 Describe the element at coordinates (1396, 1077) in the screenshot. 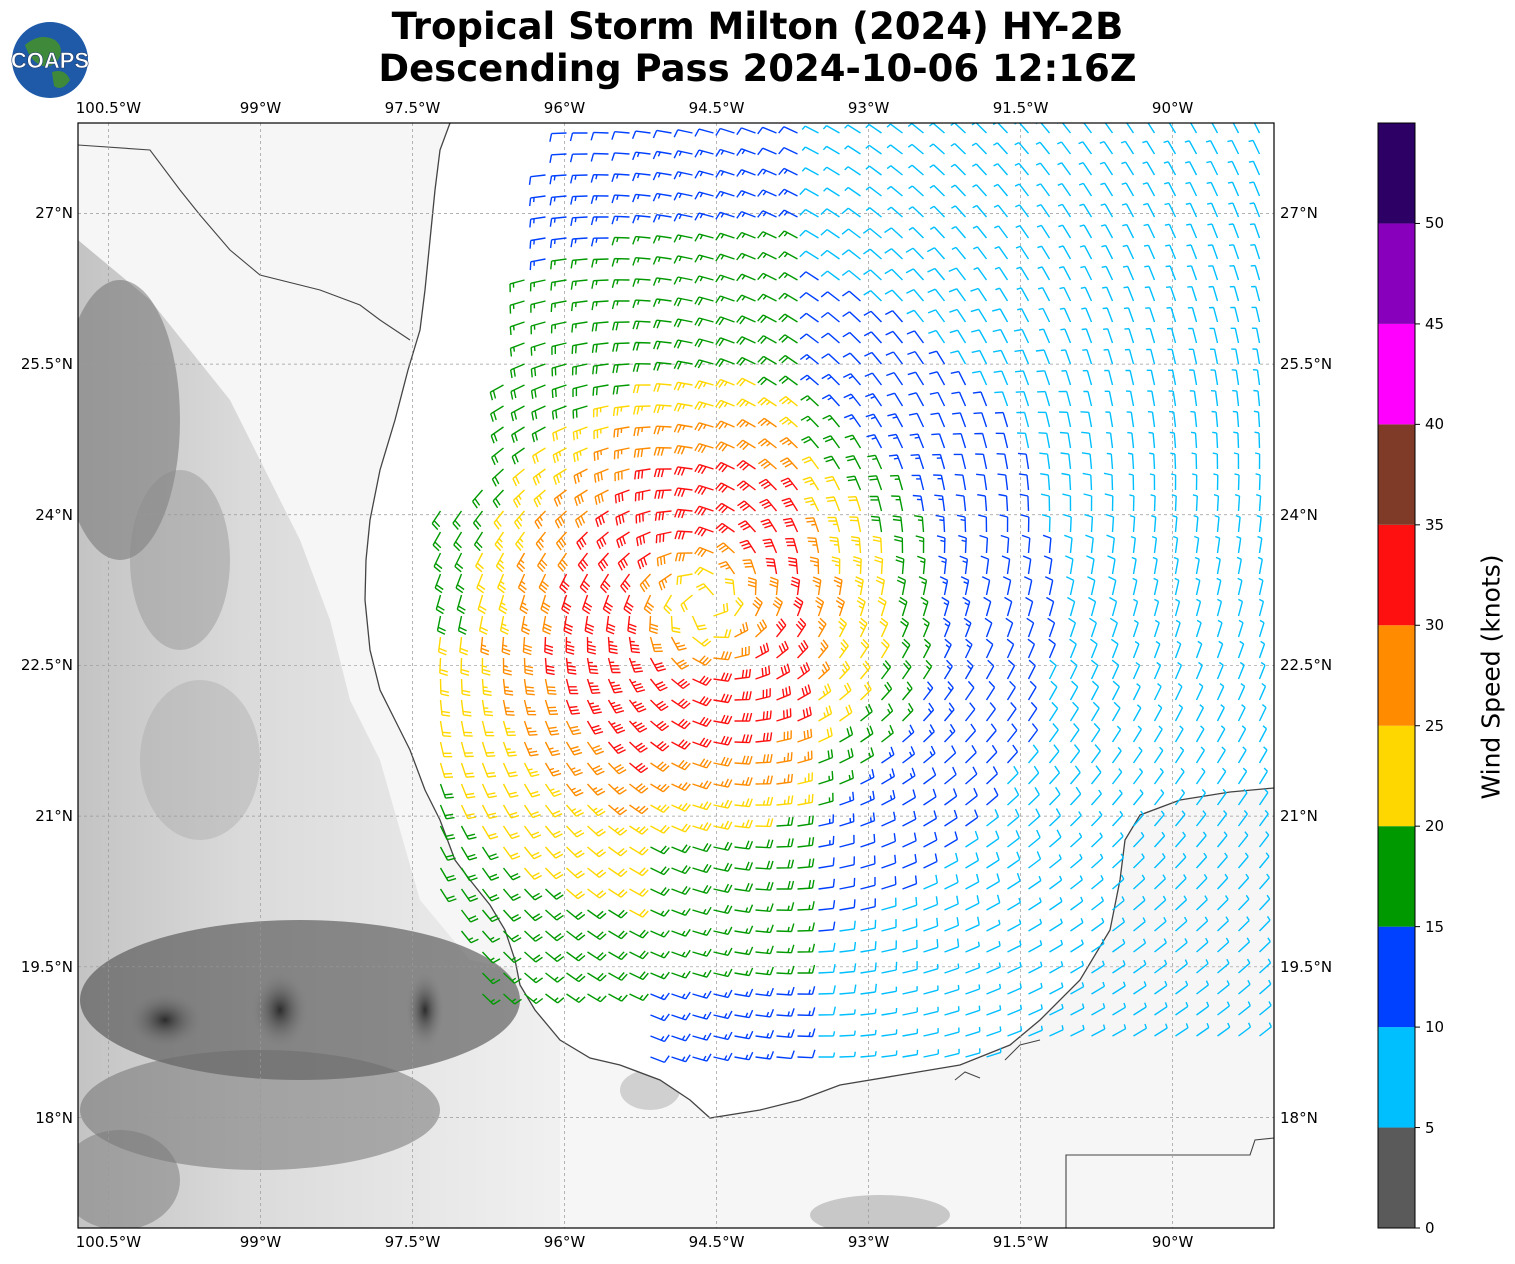

I see `colorbar-segment` at that location.